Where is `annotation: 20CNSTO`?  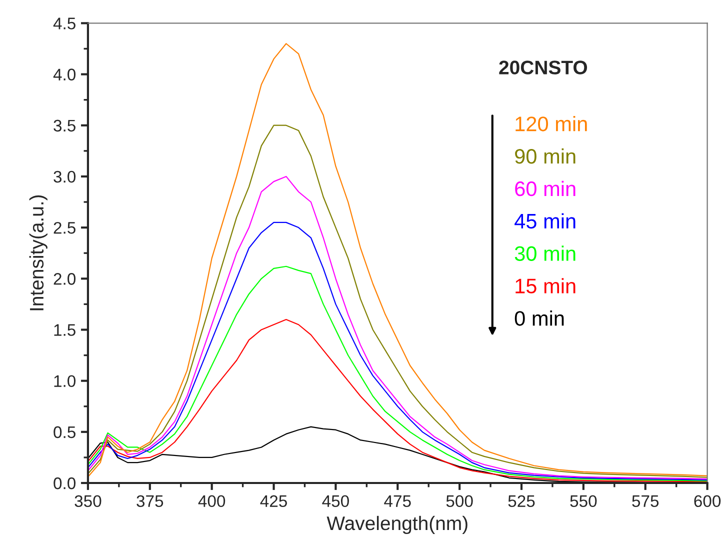 annotation: 20CNSTO is located at coordinates (543, 67).